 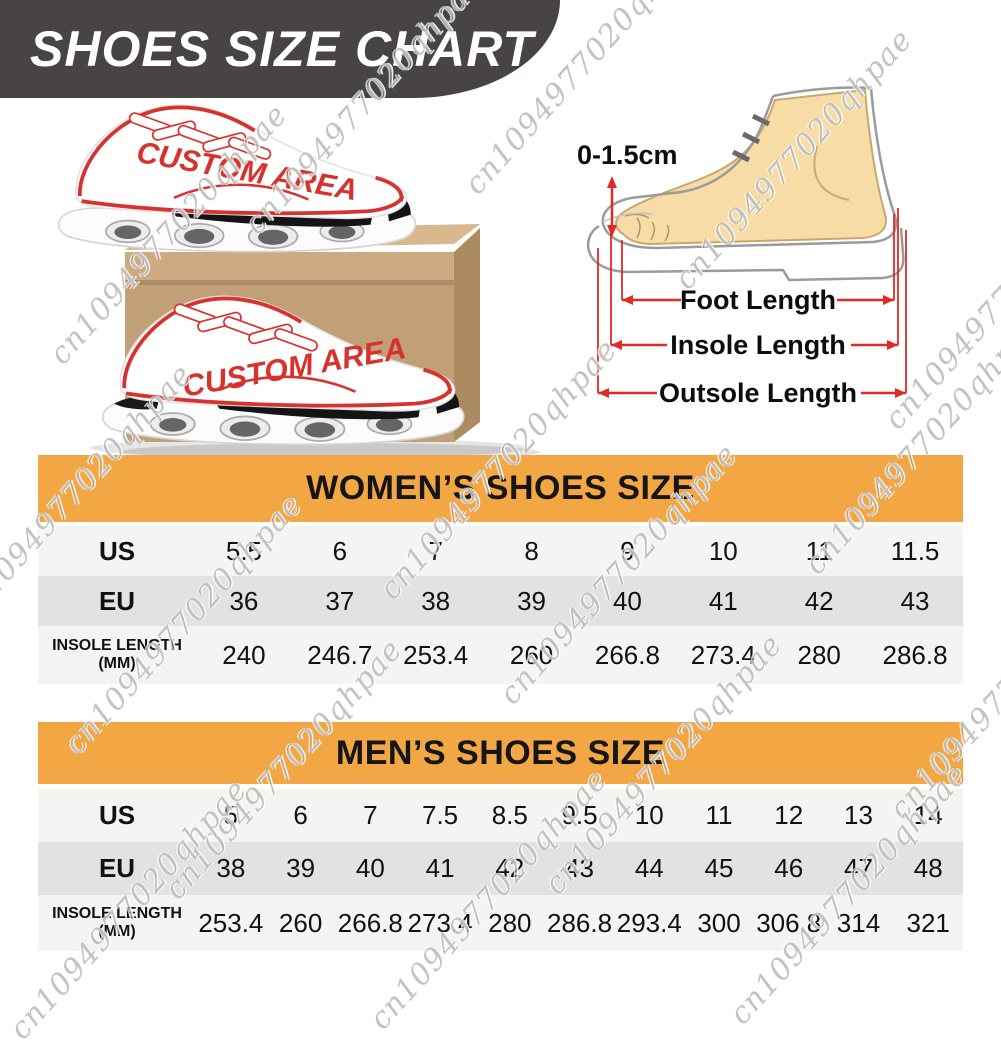 I want to click on box-lid, so click(x=289, y=266).